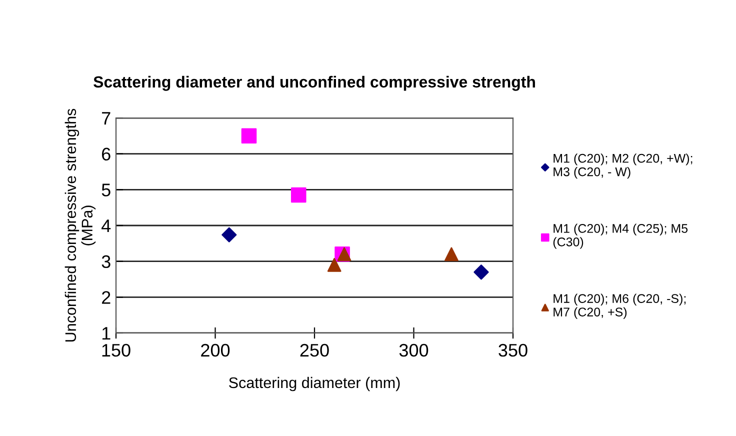 Image resolution: width=736 pixels, height=436 pixels. What do you see at coordinates (106, 333) in the screenshot?
I see `y-tick-label: 1` at bounding box center [106, 333].